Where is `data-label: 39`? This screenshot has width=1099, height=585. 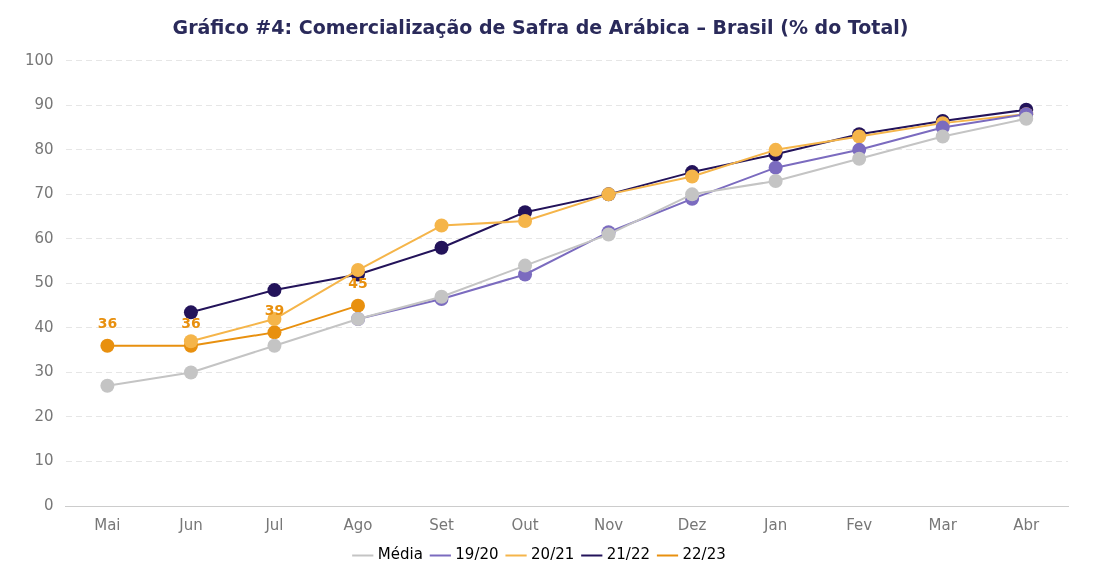
data-label: 39 is located at coordinates (274, 310).